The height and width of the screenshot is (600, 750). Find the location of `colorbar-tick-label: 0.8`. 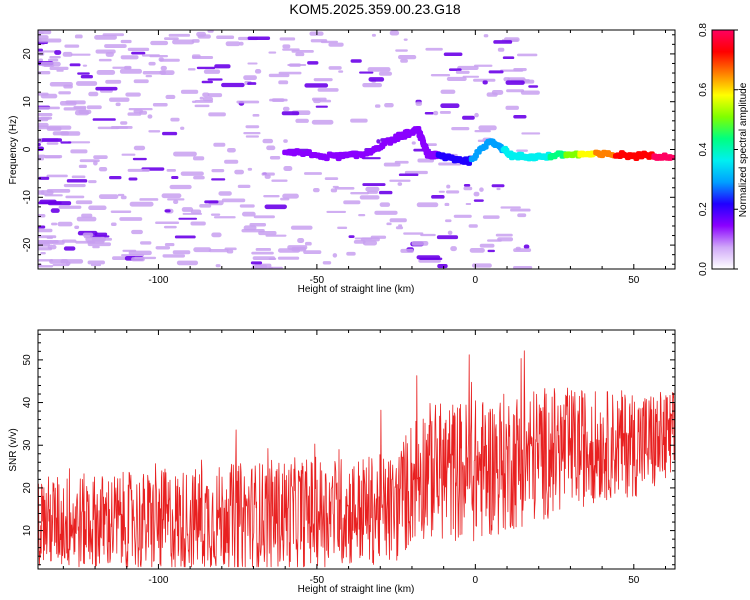

colorbar-tick-label: 0.8 is located at coordinates (703, 30).